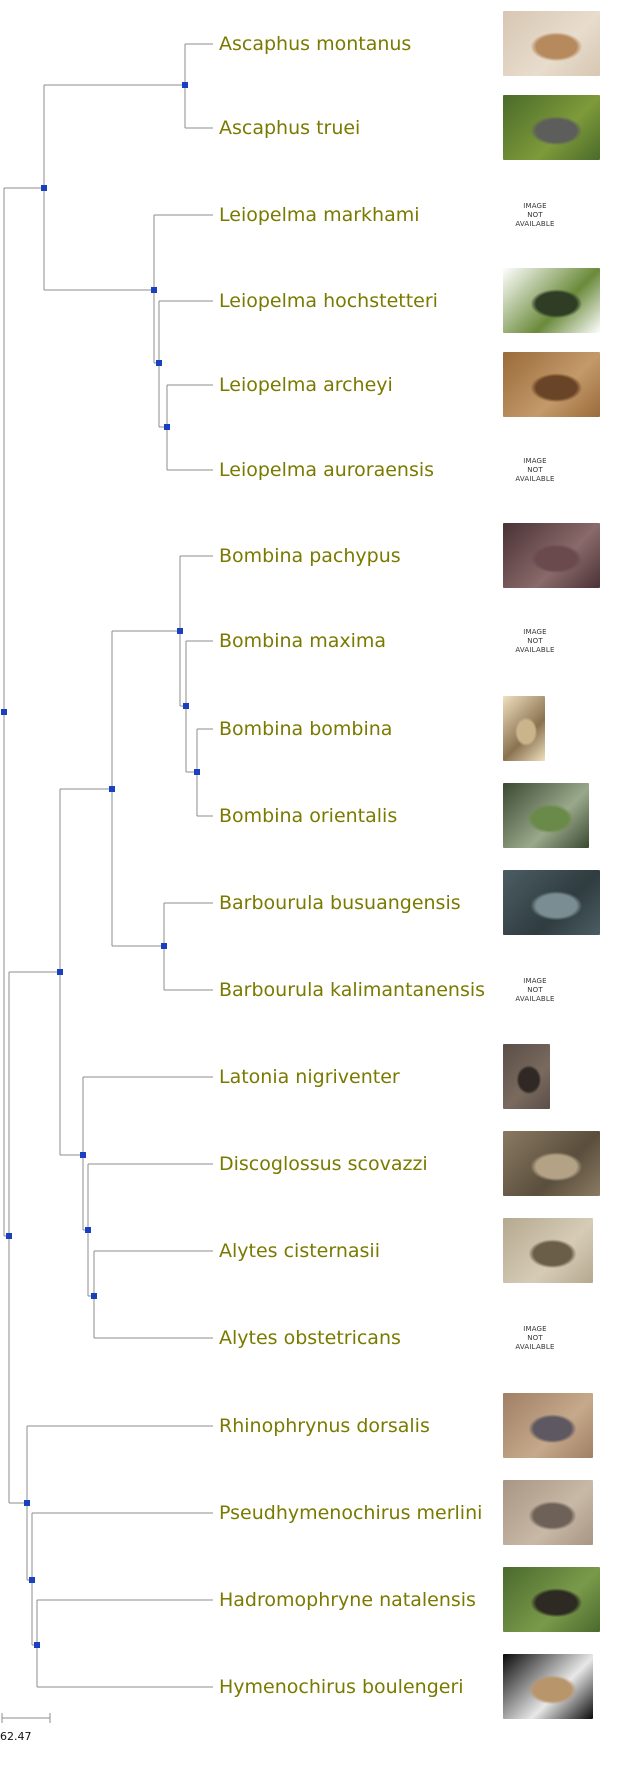 This screenshot has height=1789, width=617. What do you see at coordinates (352, 990) in the screenshot?
I see `taxon-label: Barbourula kalimantanensis` at bounding box center [352, 990].